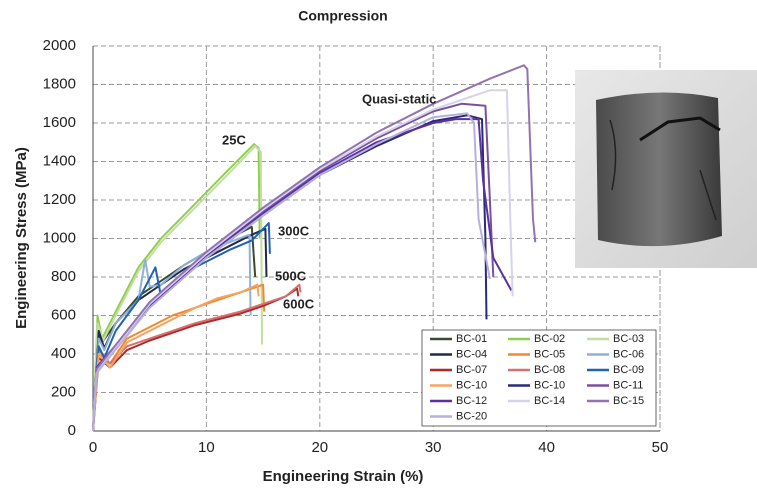 The height and width of the screenshot is (490, 757). Describe the element at coordinates (63, 391) in the screenshot. I see `y-tick-label: 200` at that location.